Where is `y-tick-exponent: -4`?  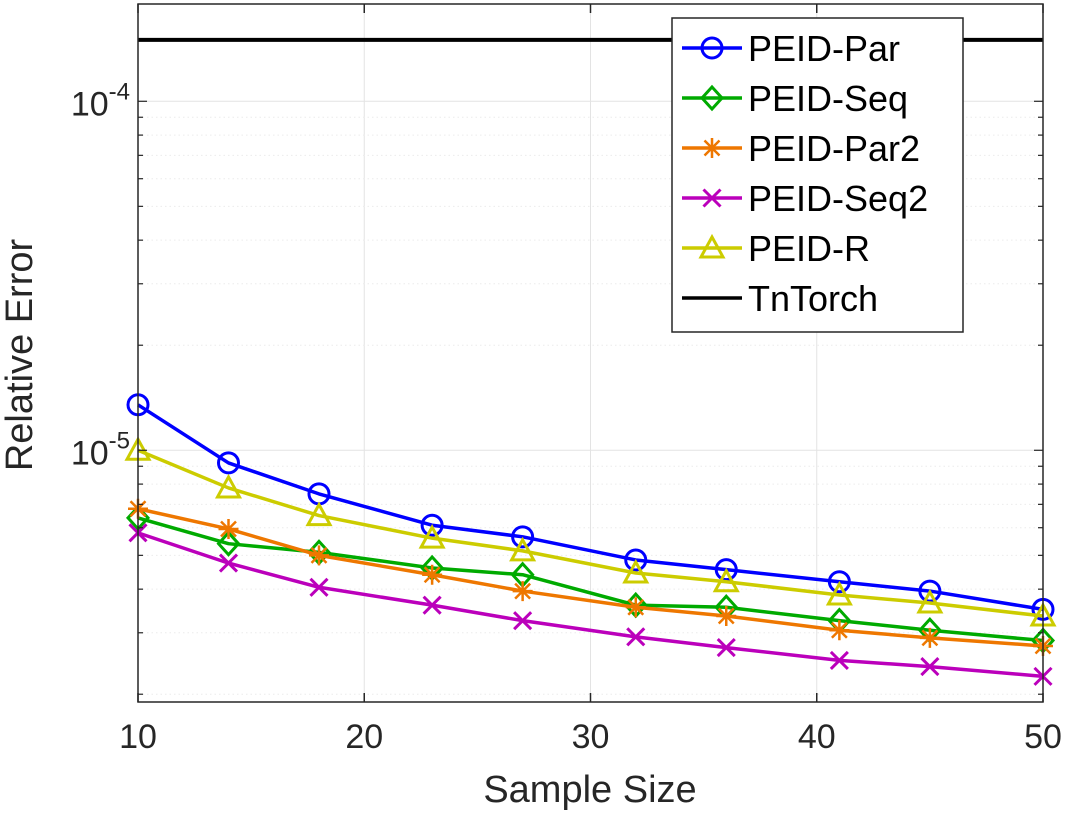 y-tick-exponent: -4 is located at coordinates (119, 91).